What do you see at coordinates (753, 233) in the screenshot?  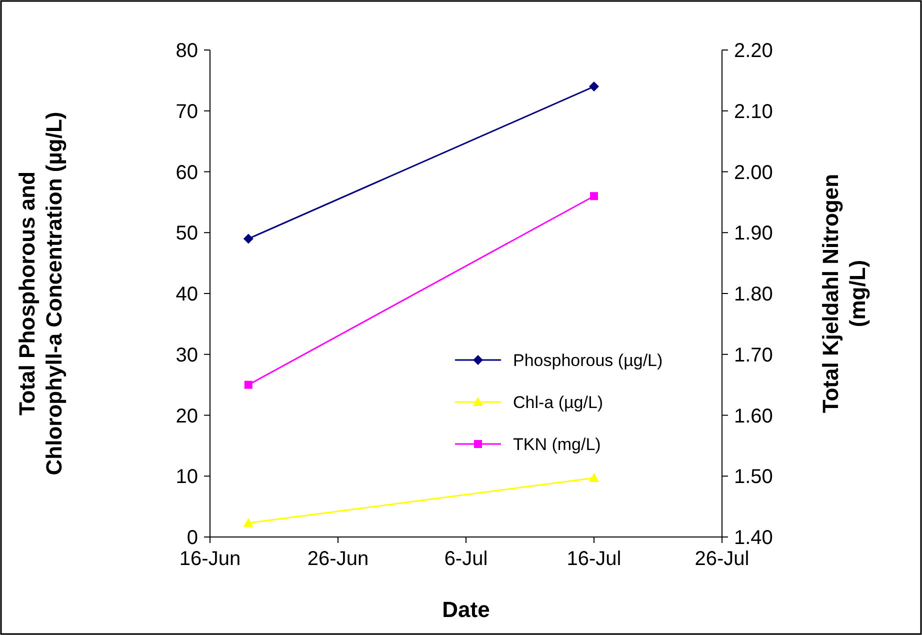 I see `y2-tick-label: 1.90` at bounding box center [753, 233].